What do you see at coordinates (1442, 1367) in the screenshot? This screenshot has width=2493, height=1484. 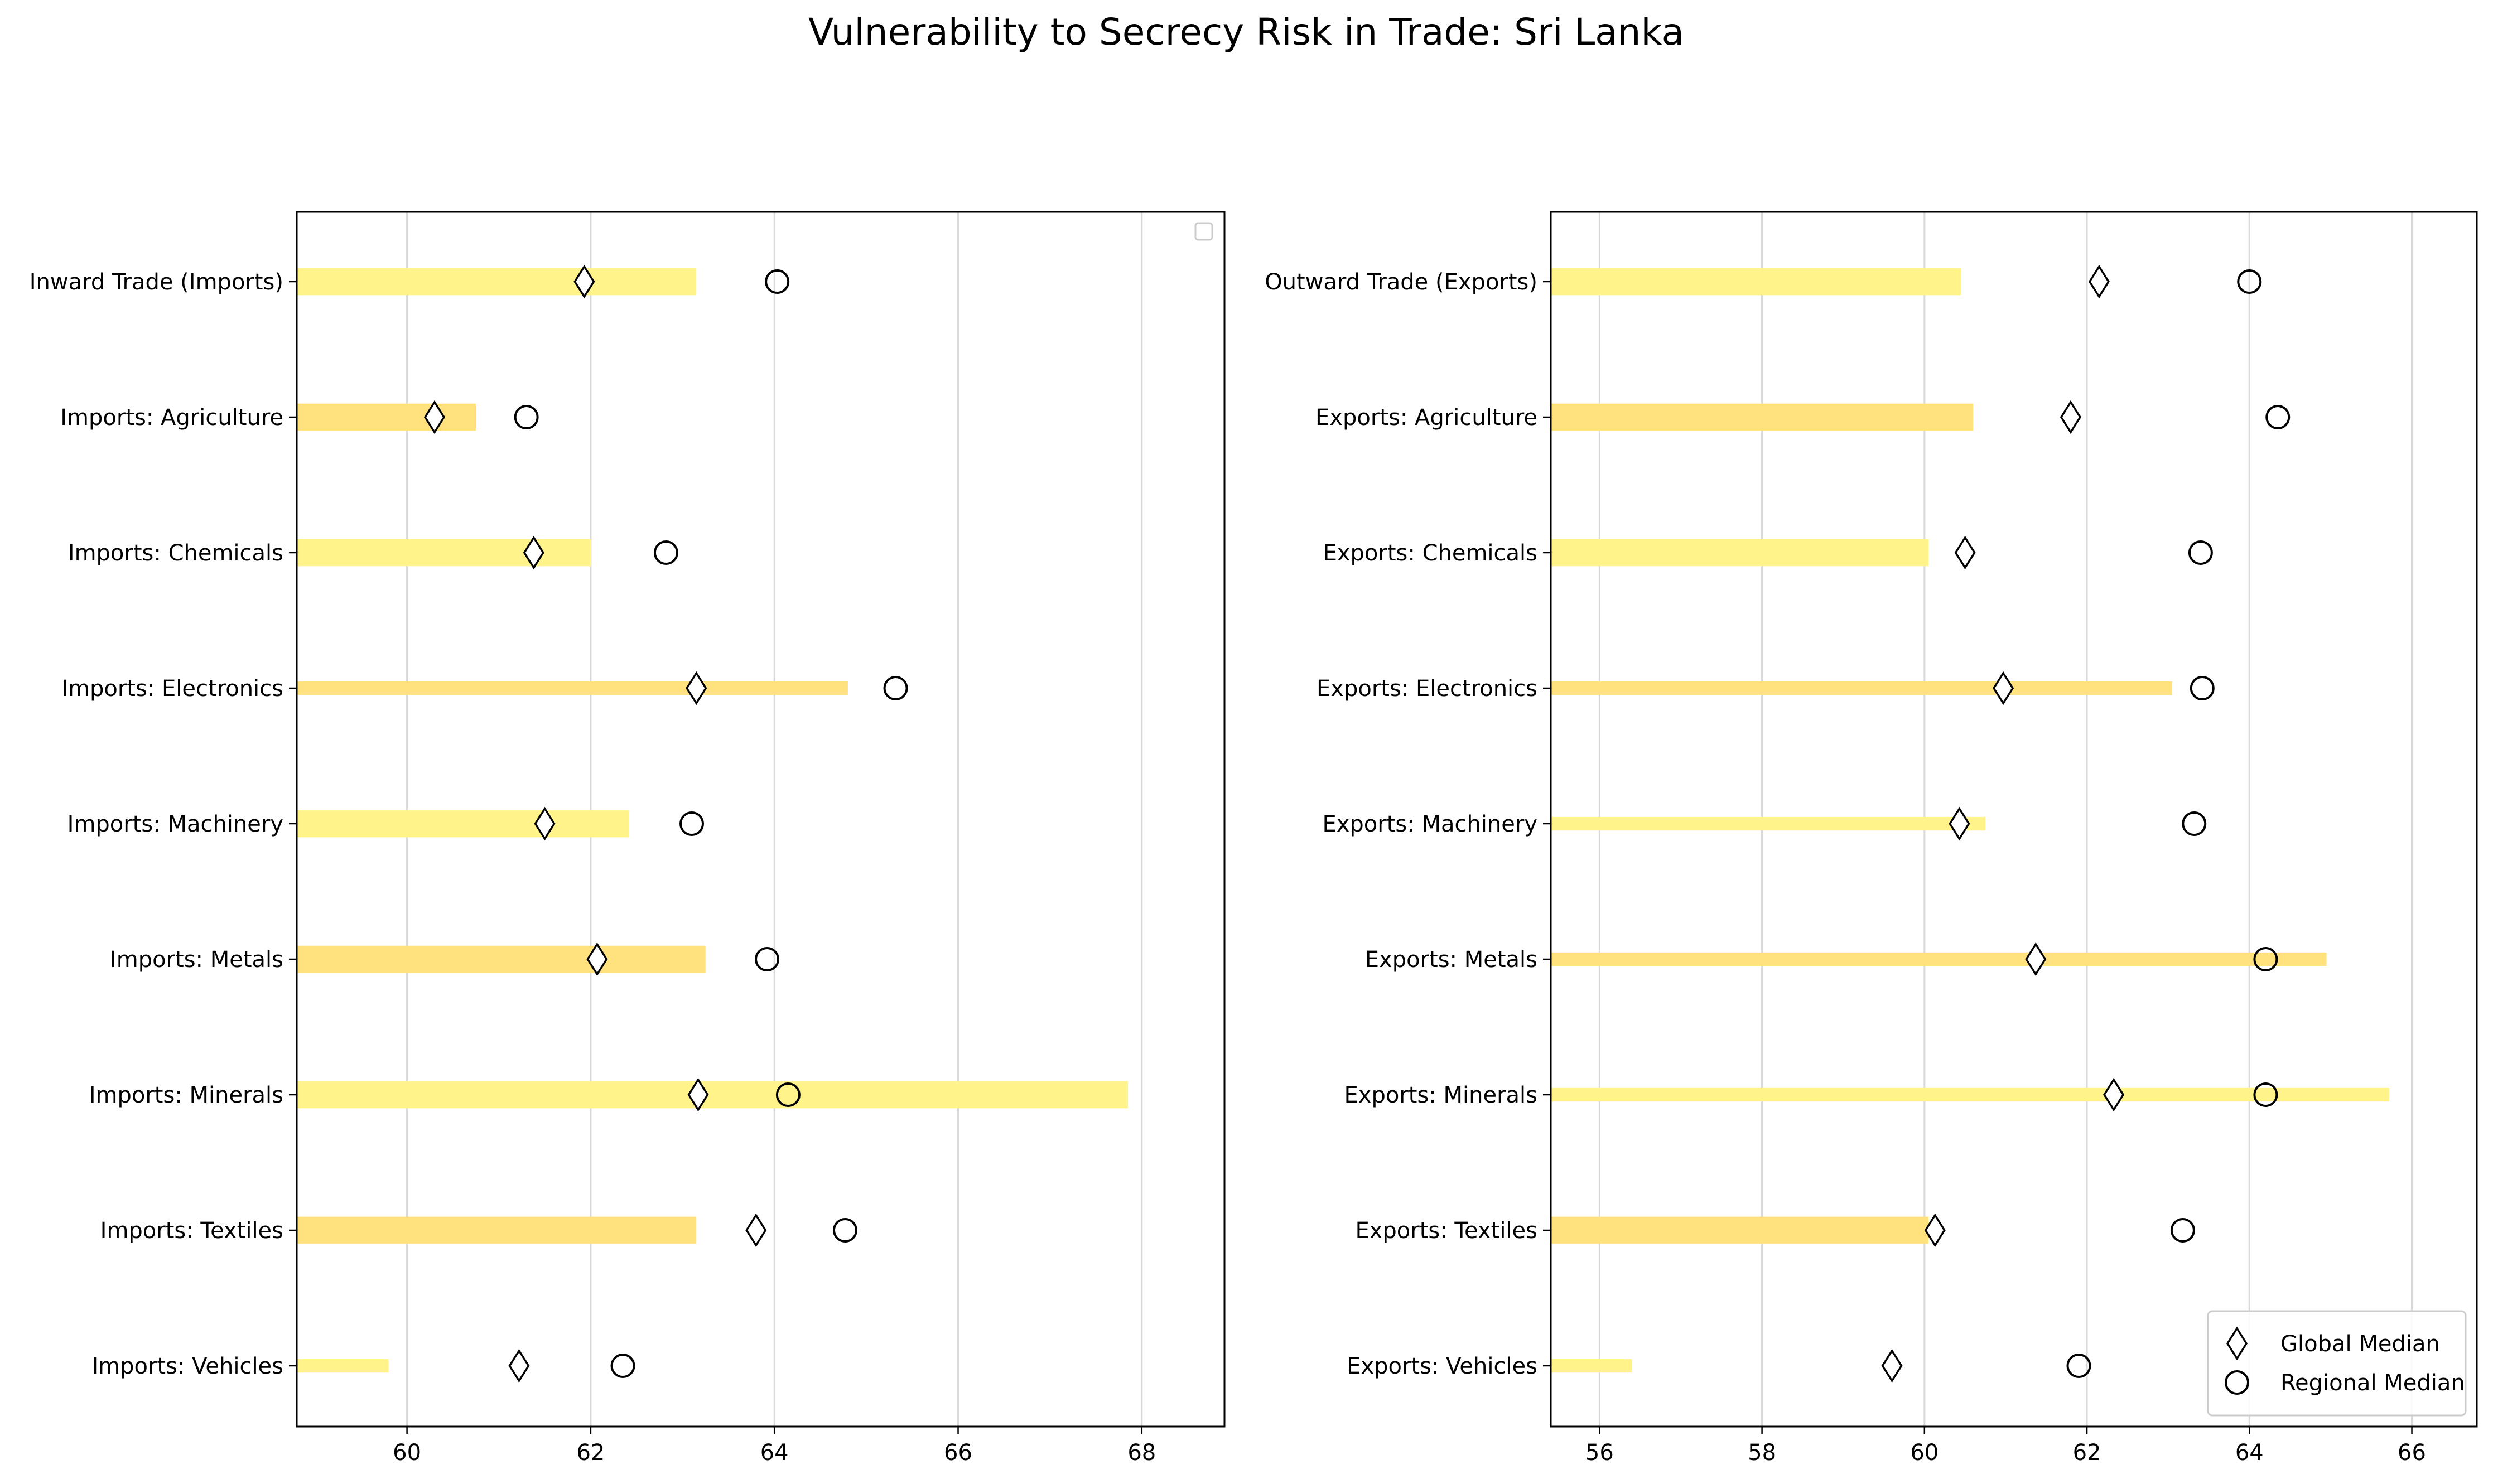 I see `y-tick-label: Exports: Vehicles` at bounding box center [1442, 1367].